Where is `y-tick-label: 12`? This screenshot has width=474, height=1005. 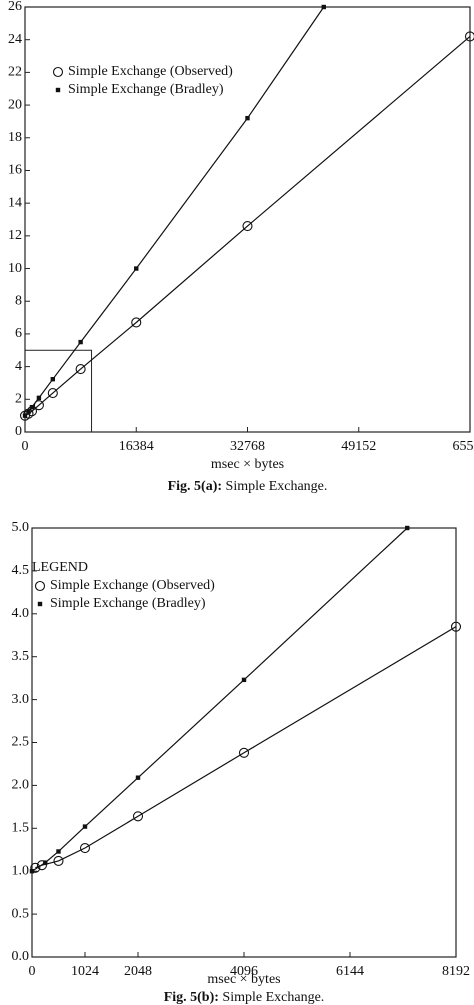
y-tick-label: 12 is located at coordinates (15, 235).